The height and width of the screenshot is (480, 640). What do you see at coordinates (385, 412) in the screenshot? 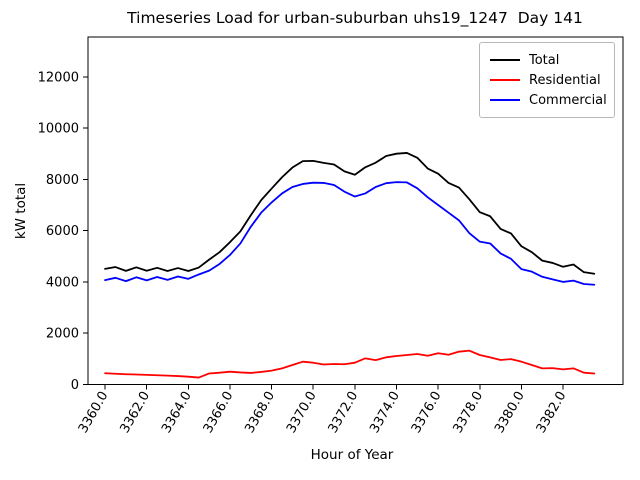
I see `x-tick-label: 3374.0` at bounding box center [385, 412].